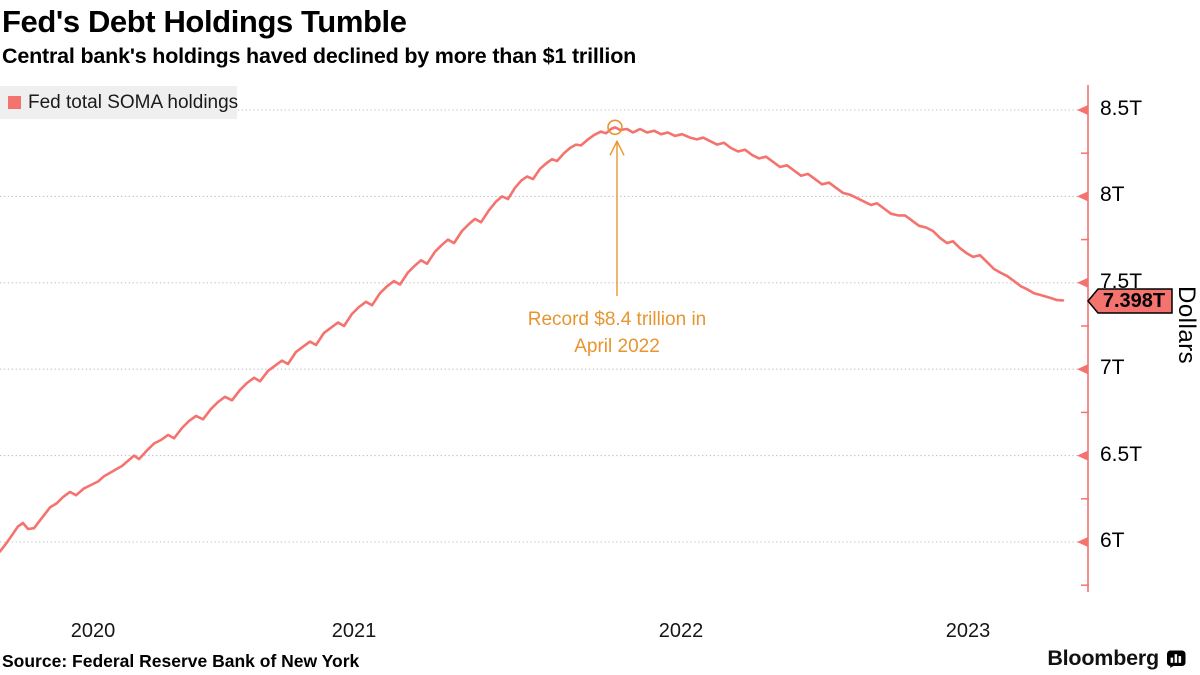 The height and width of the screenshot is (675, 1200). What do you see at coordinates (615, 127) in the screenshot?
I see `peak-circle-icon` at bounding box center [615, 127].